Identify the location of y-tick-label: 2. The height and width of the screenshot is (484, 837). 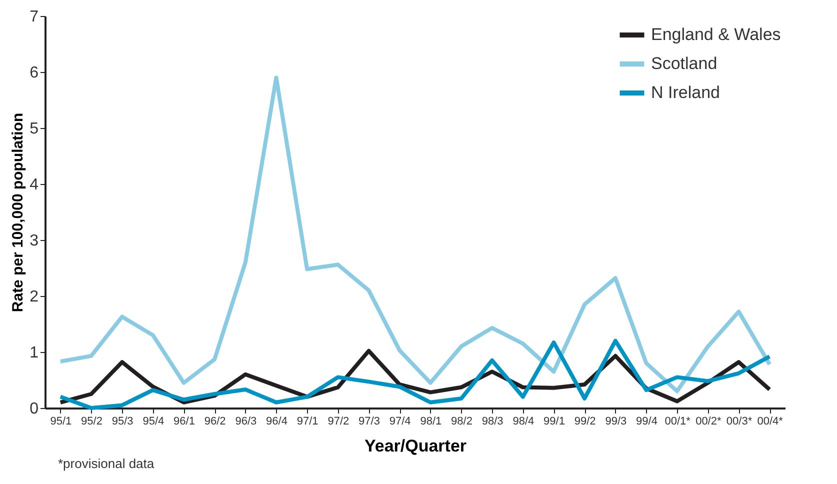
(34, 297).